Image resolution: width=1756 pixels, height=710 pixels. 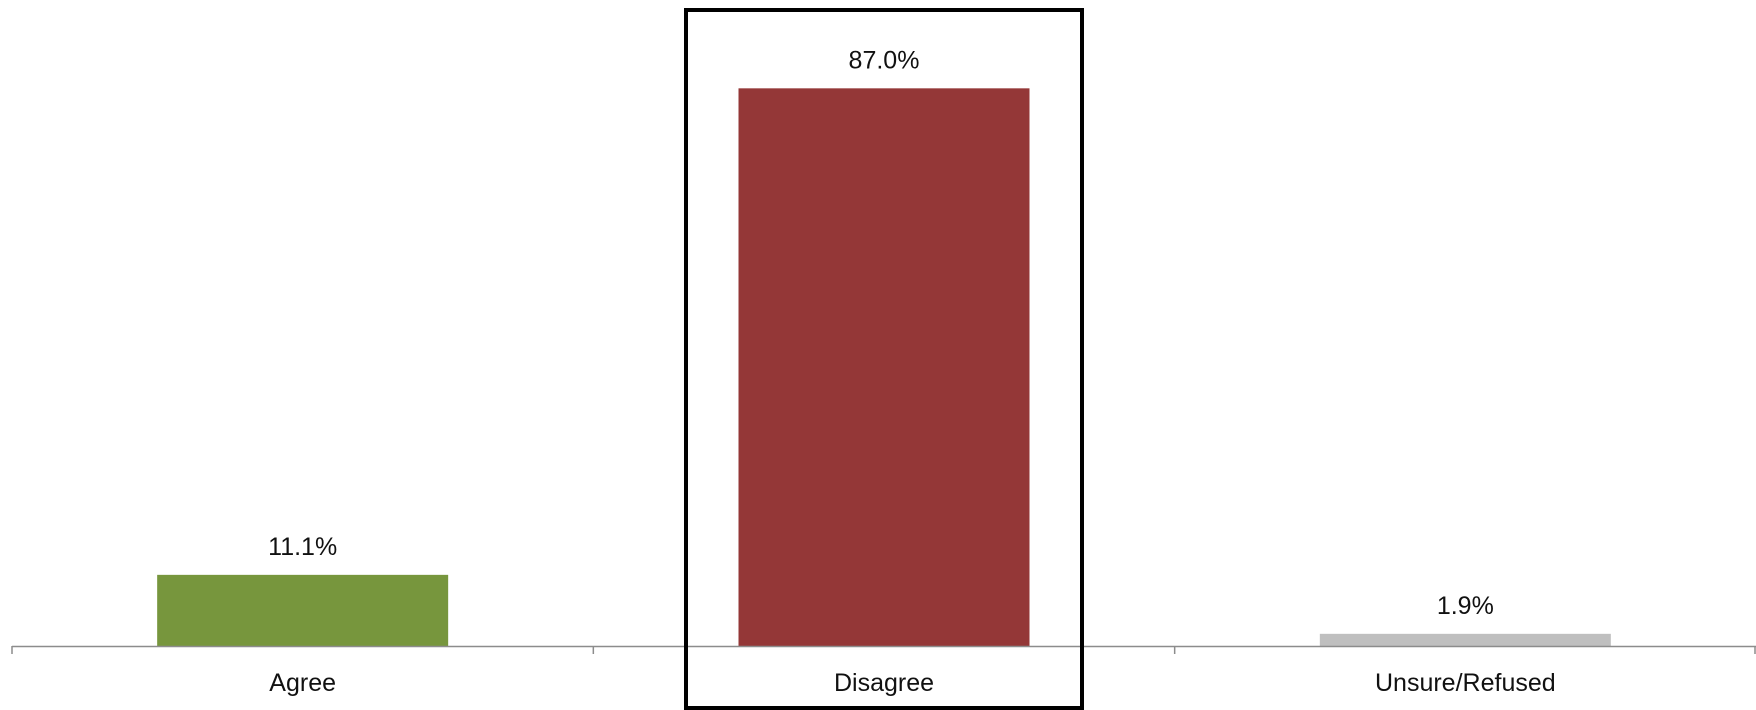 I want to click on value-label-disagree: 87.0%, so click(x=884, y=60).